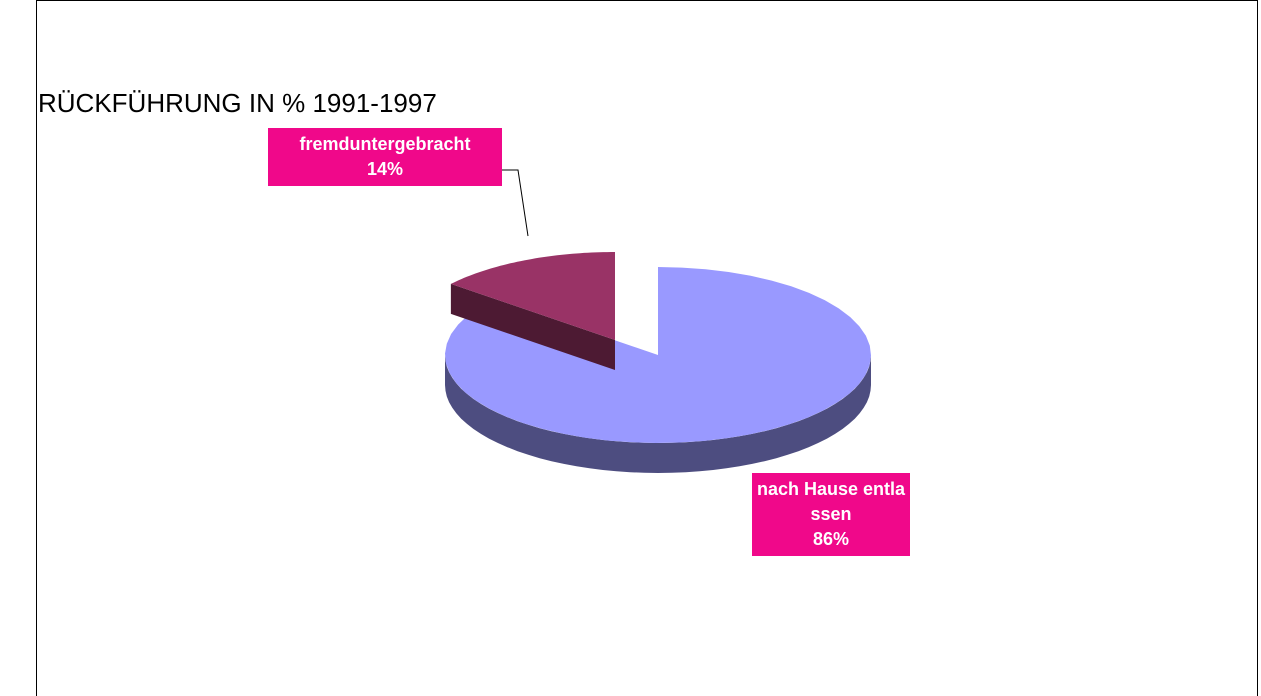  Describe the element at coordinates (831, 501) in the screenshot. I see `category-label: nach Hause entlassen` at that location.